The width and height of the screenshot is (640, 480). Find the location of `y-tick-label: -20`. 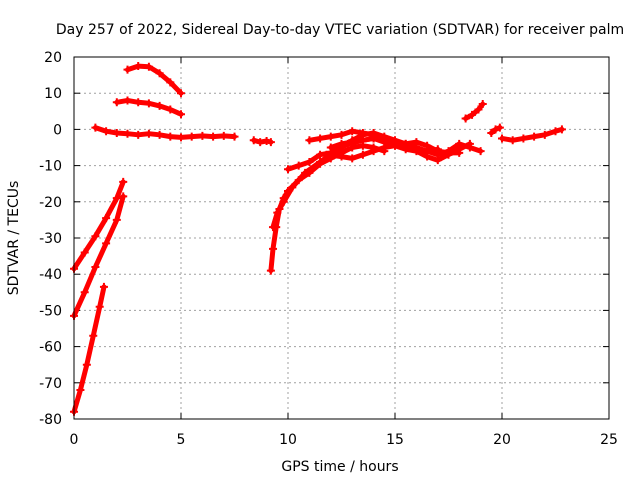

y-tick-label: -20 is located at coordinates (50, 203).